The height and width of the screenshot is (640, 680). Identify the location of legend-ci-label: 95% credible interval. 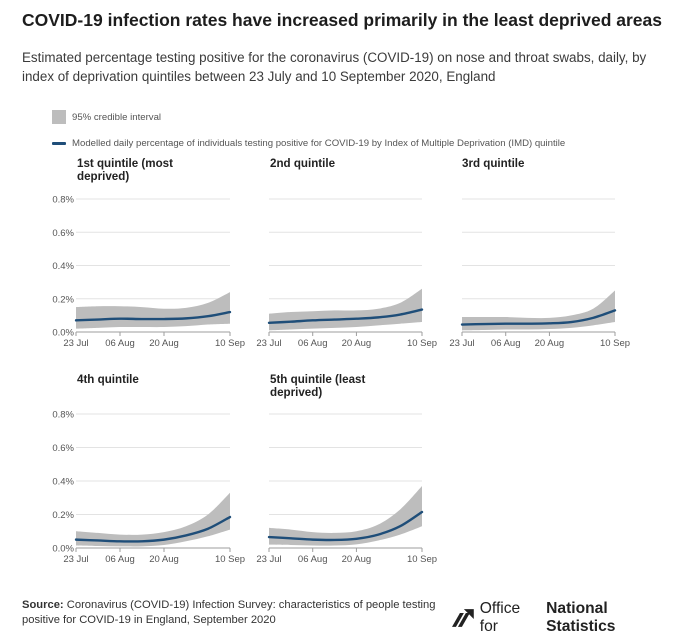
(117, 117).